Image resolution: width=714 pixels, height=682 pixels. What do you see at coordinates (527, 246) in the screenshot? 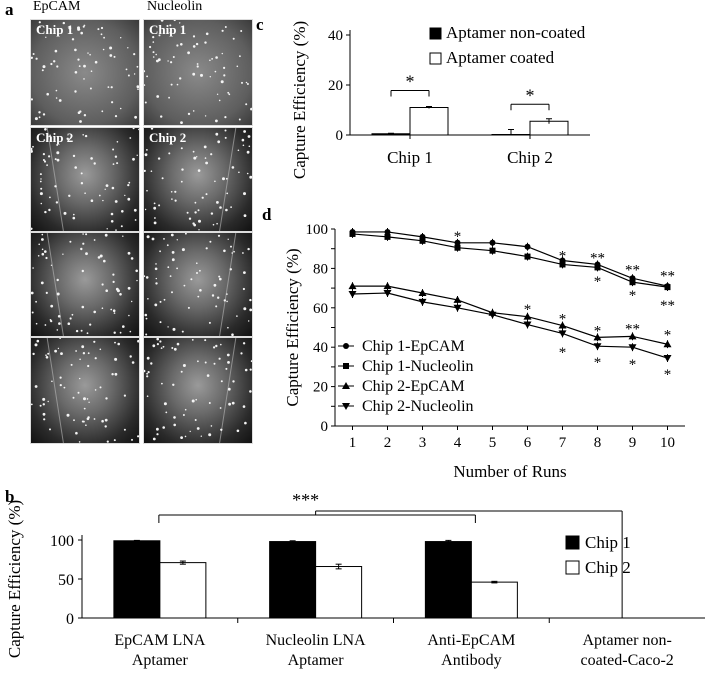
I see `marker-circle` at bounding box center [527, 246].